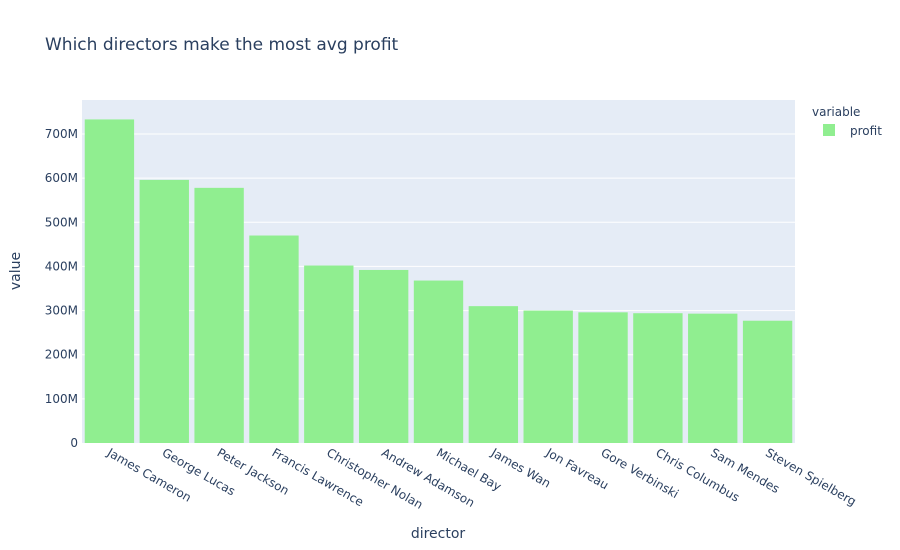 The width and height of the screenshot is (900, 550). What do you see at coordinates (61, 178) in the screenshot?
I see `y-tick-label: 600M` at bounding box center [61, 178].